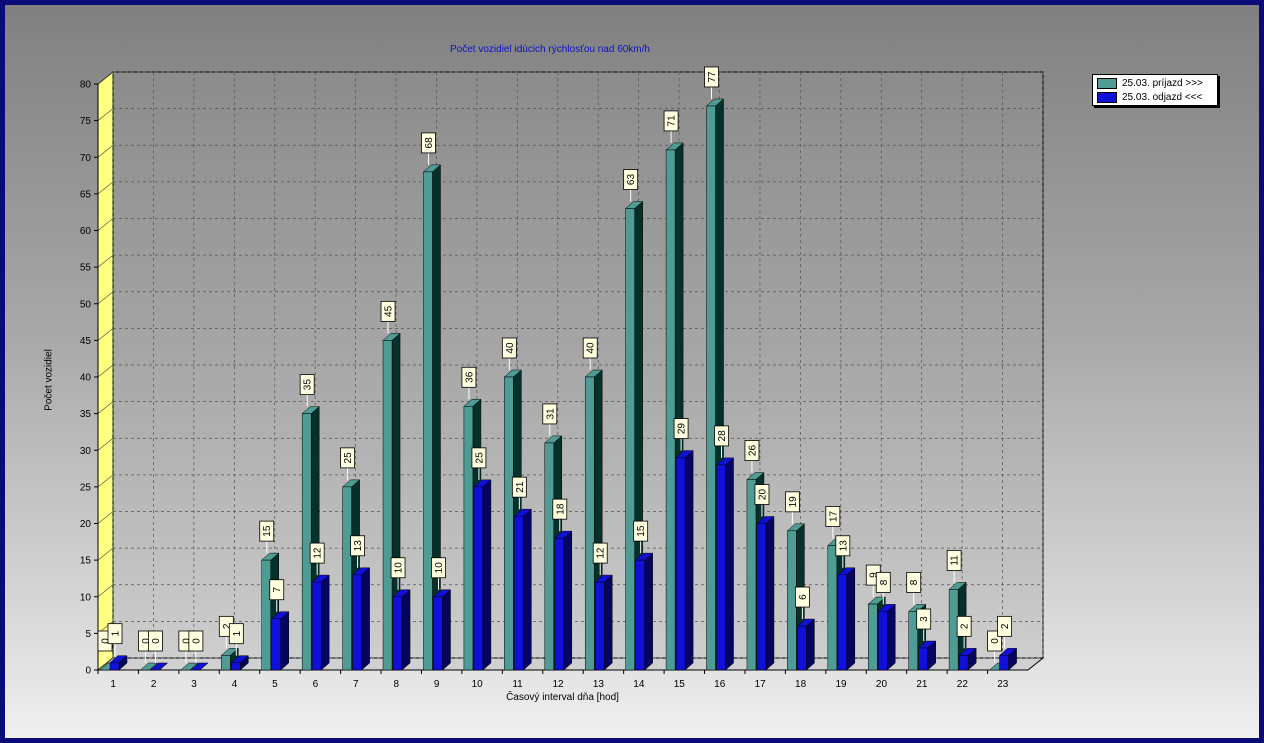  What do you see at coordinates (316, 684) in the screenshot?
I see `x-tick-label: 6` at bounding box center [316, 684].